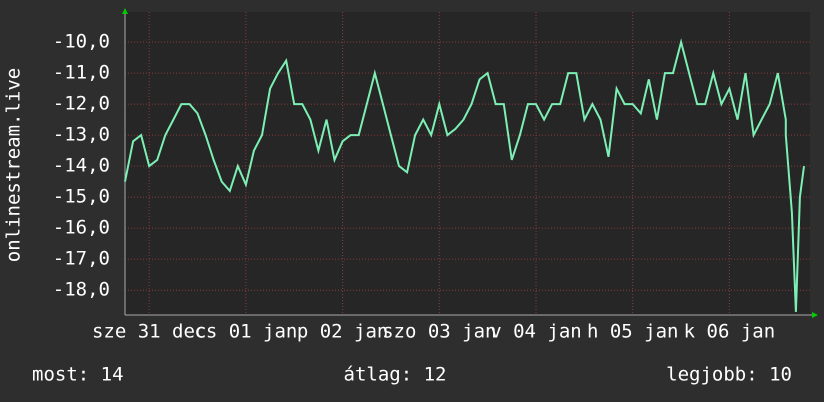  Describe the element at coordinates (14, 165) in the screenshot. I see `y-axis-title: onlinestream.live` at that location.